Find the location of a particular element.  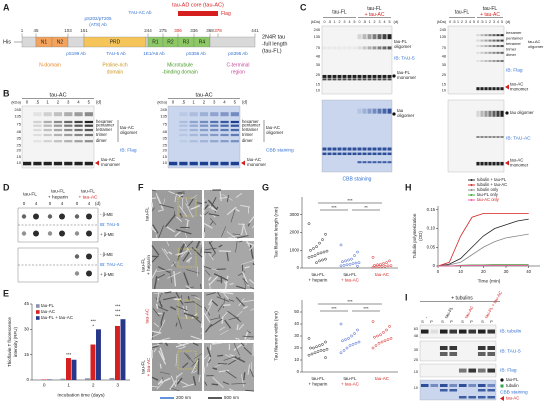

bar is located at coordinates (44, 379).